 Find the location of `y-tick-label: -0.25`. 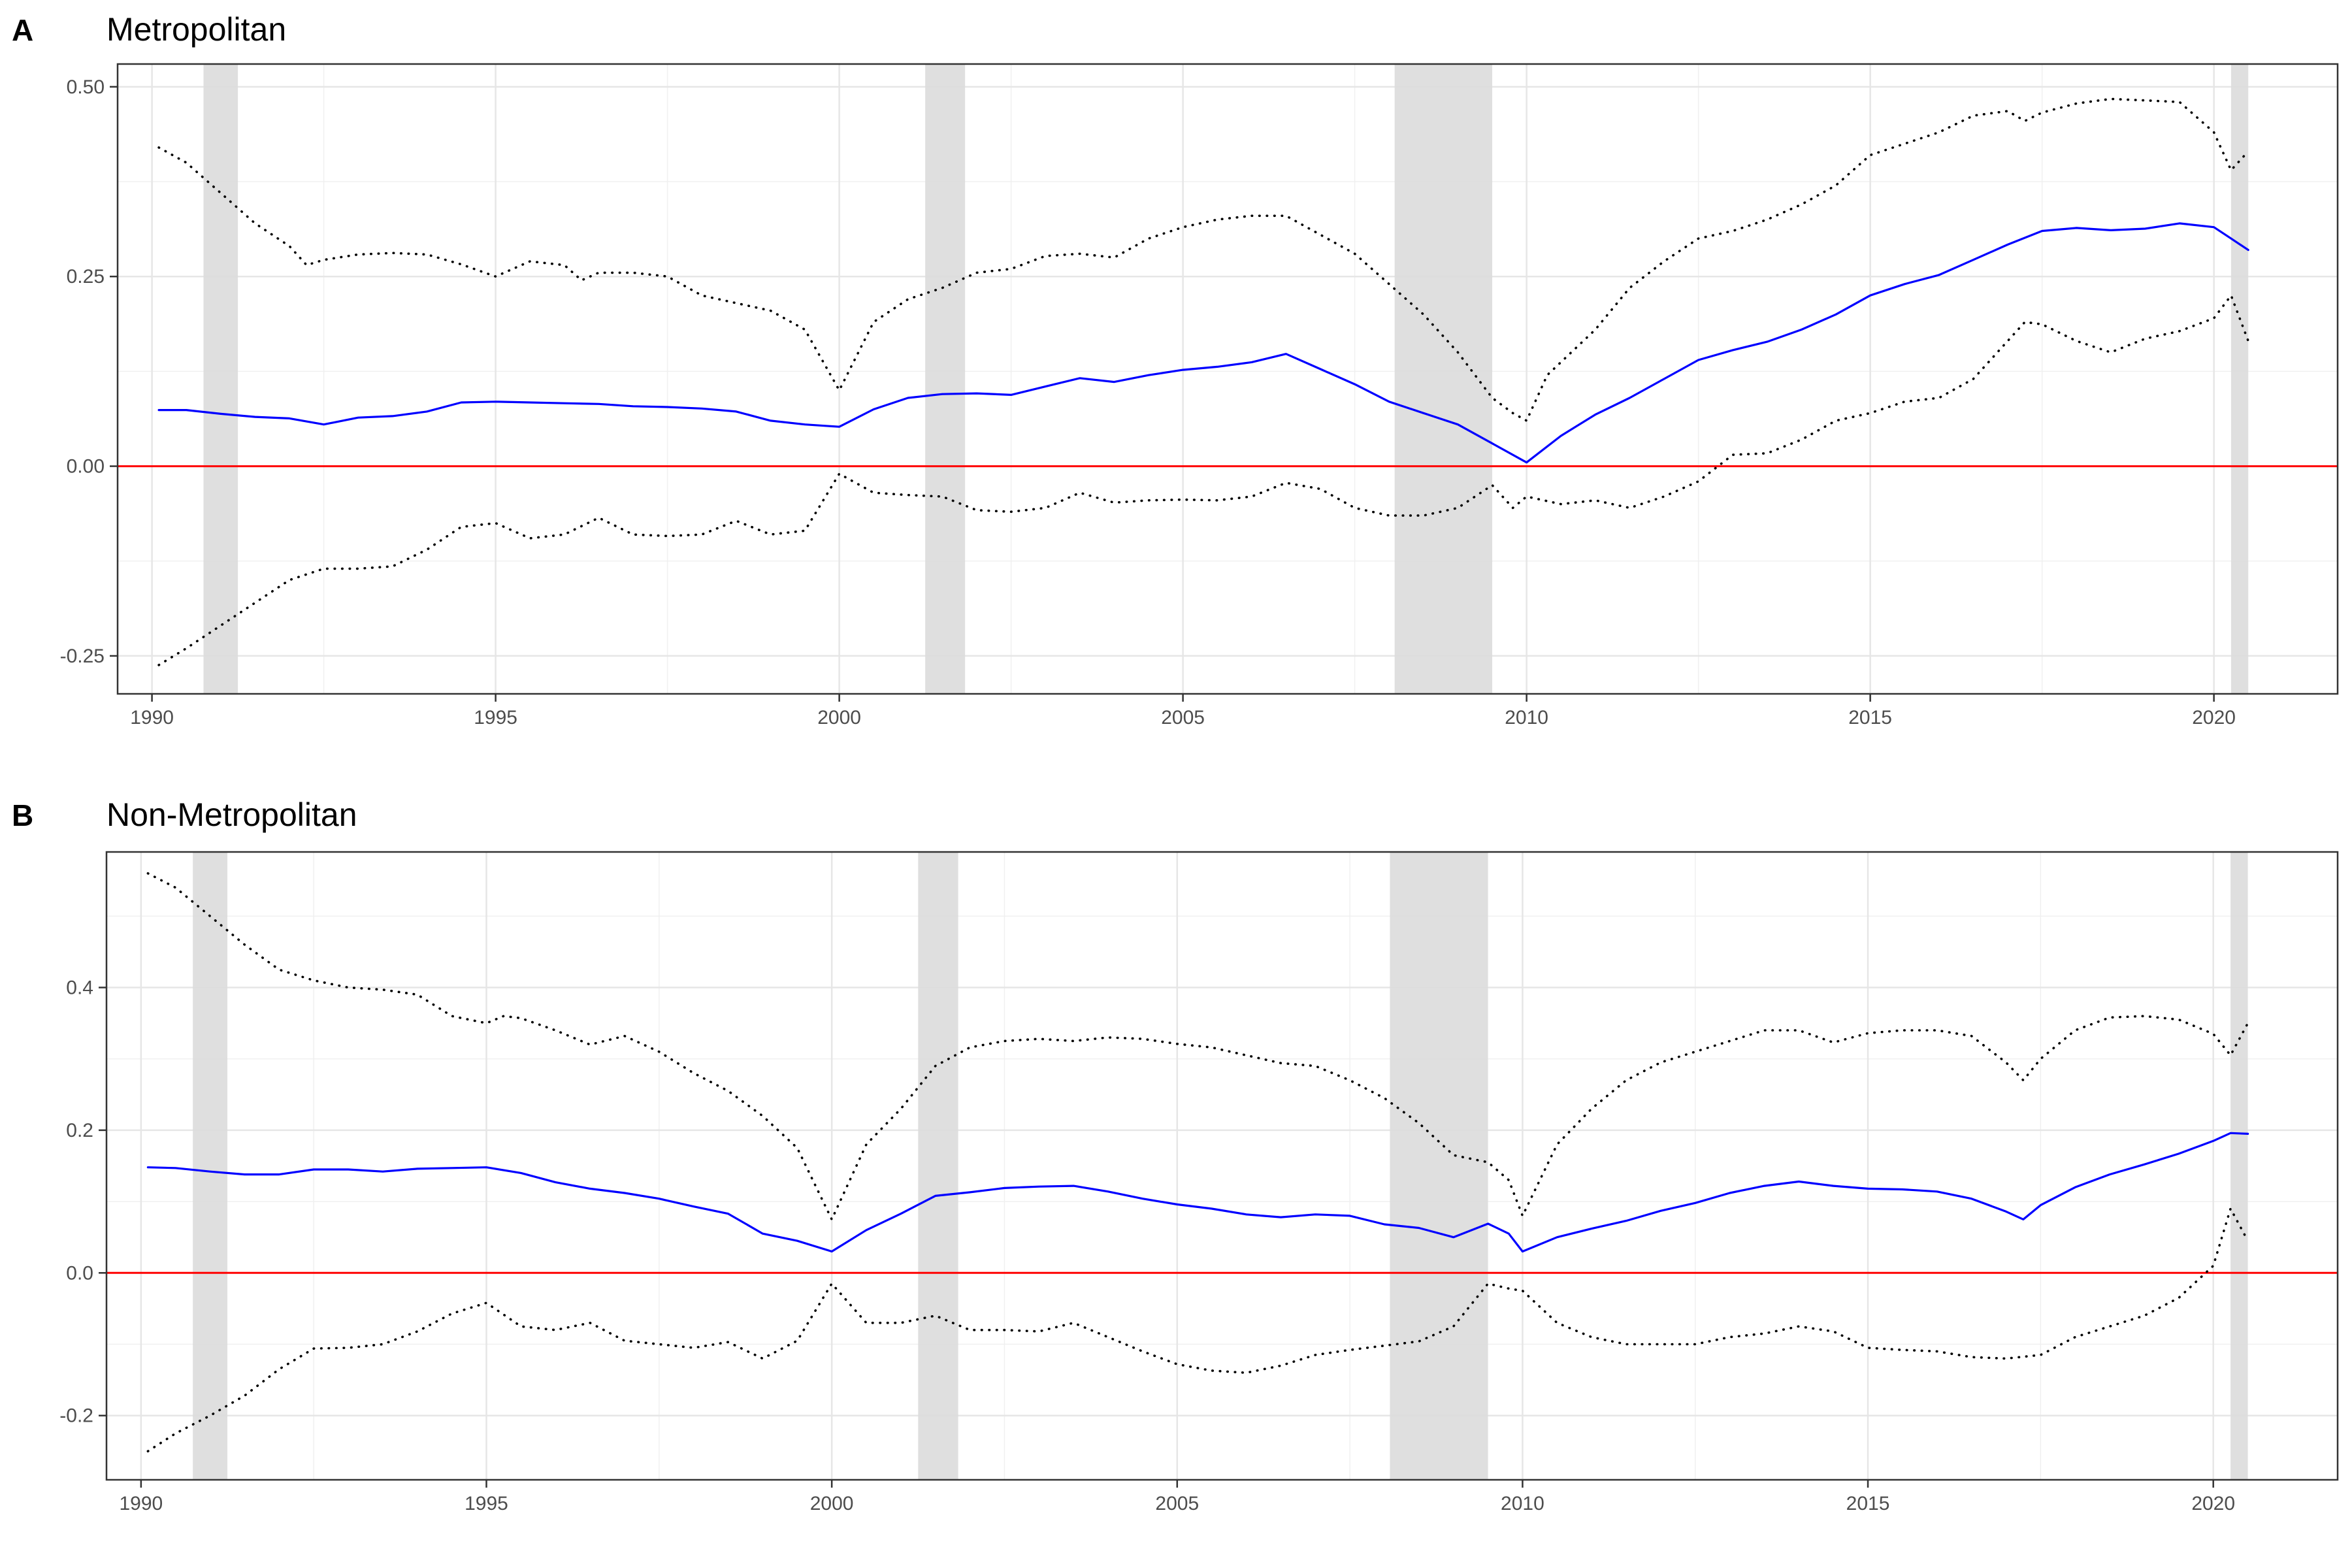

y-tick-label: -0.25 is located at coordinates (82, 656).